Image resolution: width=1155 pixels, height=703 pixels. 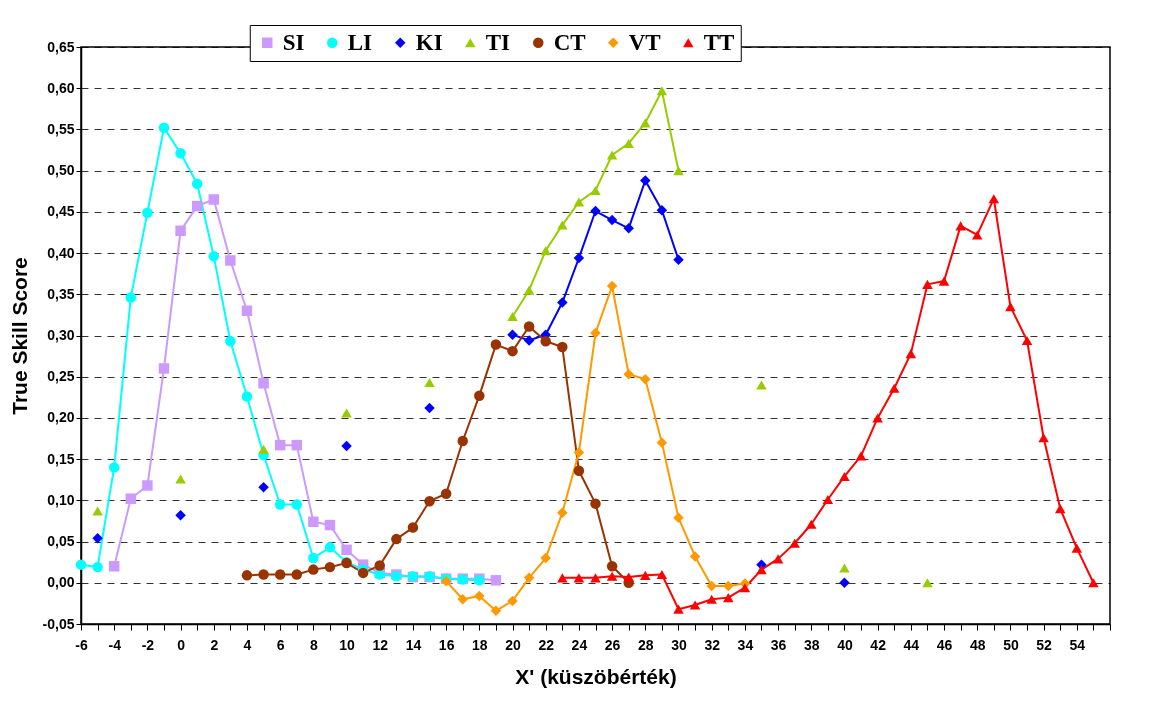 What do you see at coordinates (596, 676) in the screenshot?
I see `x-axis-title: X' (küszöbérték)` at bounding box center [596, 676].